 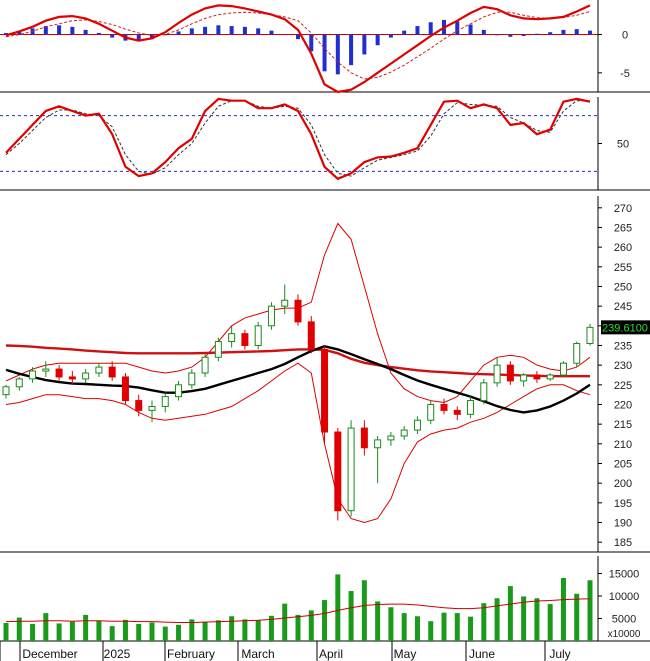 What do you see at coordinates (482, 654) in the screenshot?
I see `time-axis-label: June` at bounding box center [482, 654].